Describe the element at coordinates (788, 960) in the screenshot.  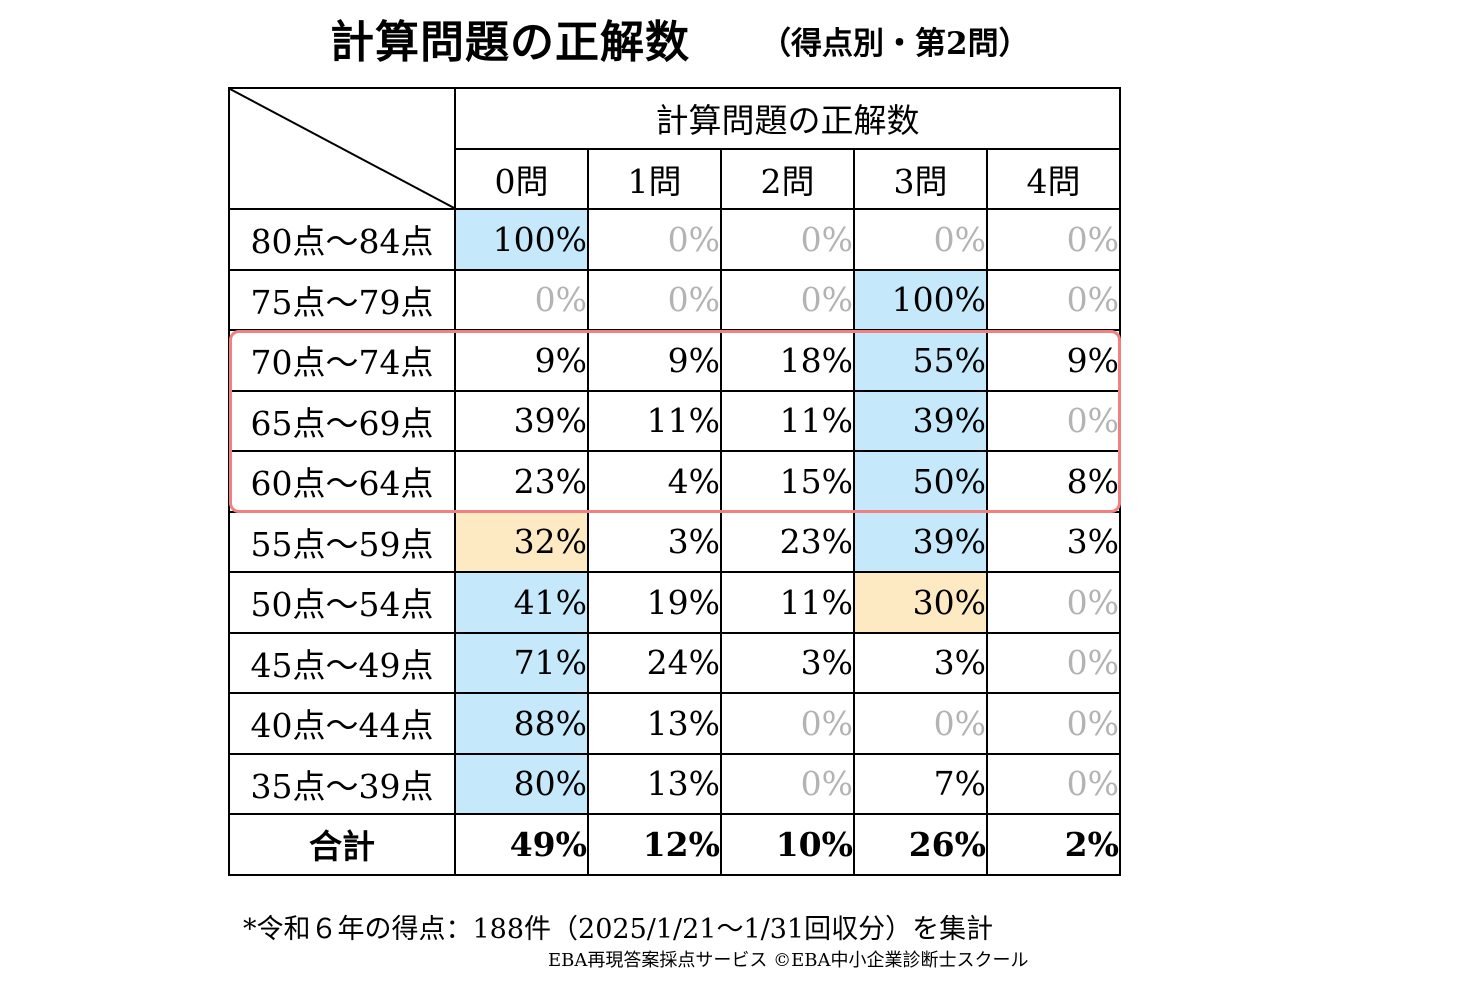
I see `credit: EBA再現答案採点サービス ©EBA中小企業診断士スクール` at that location.